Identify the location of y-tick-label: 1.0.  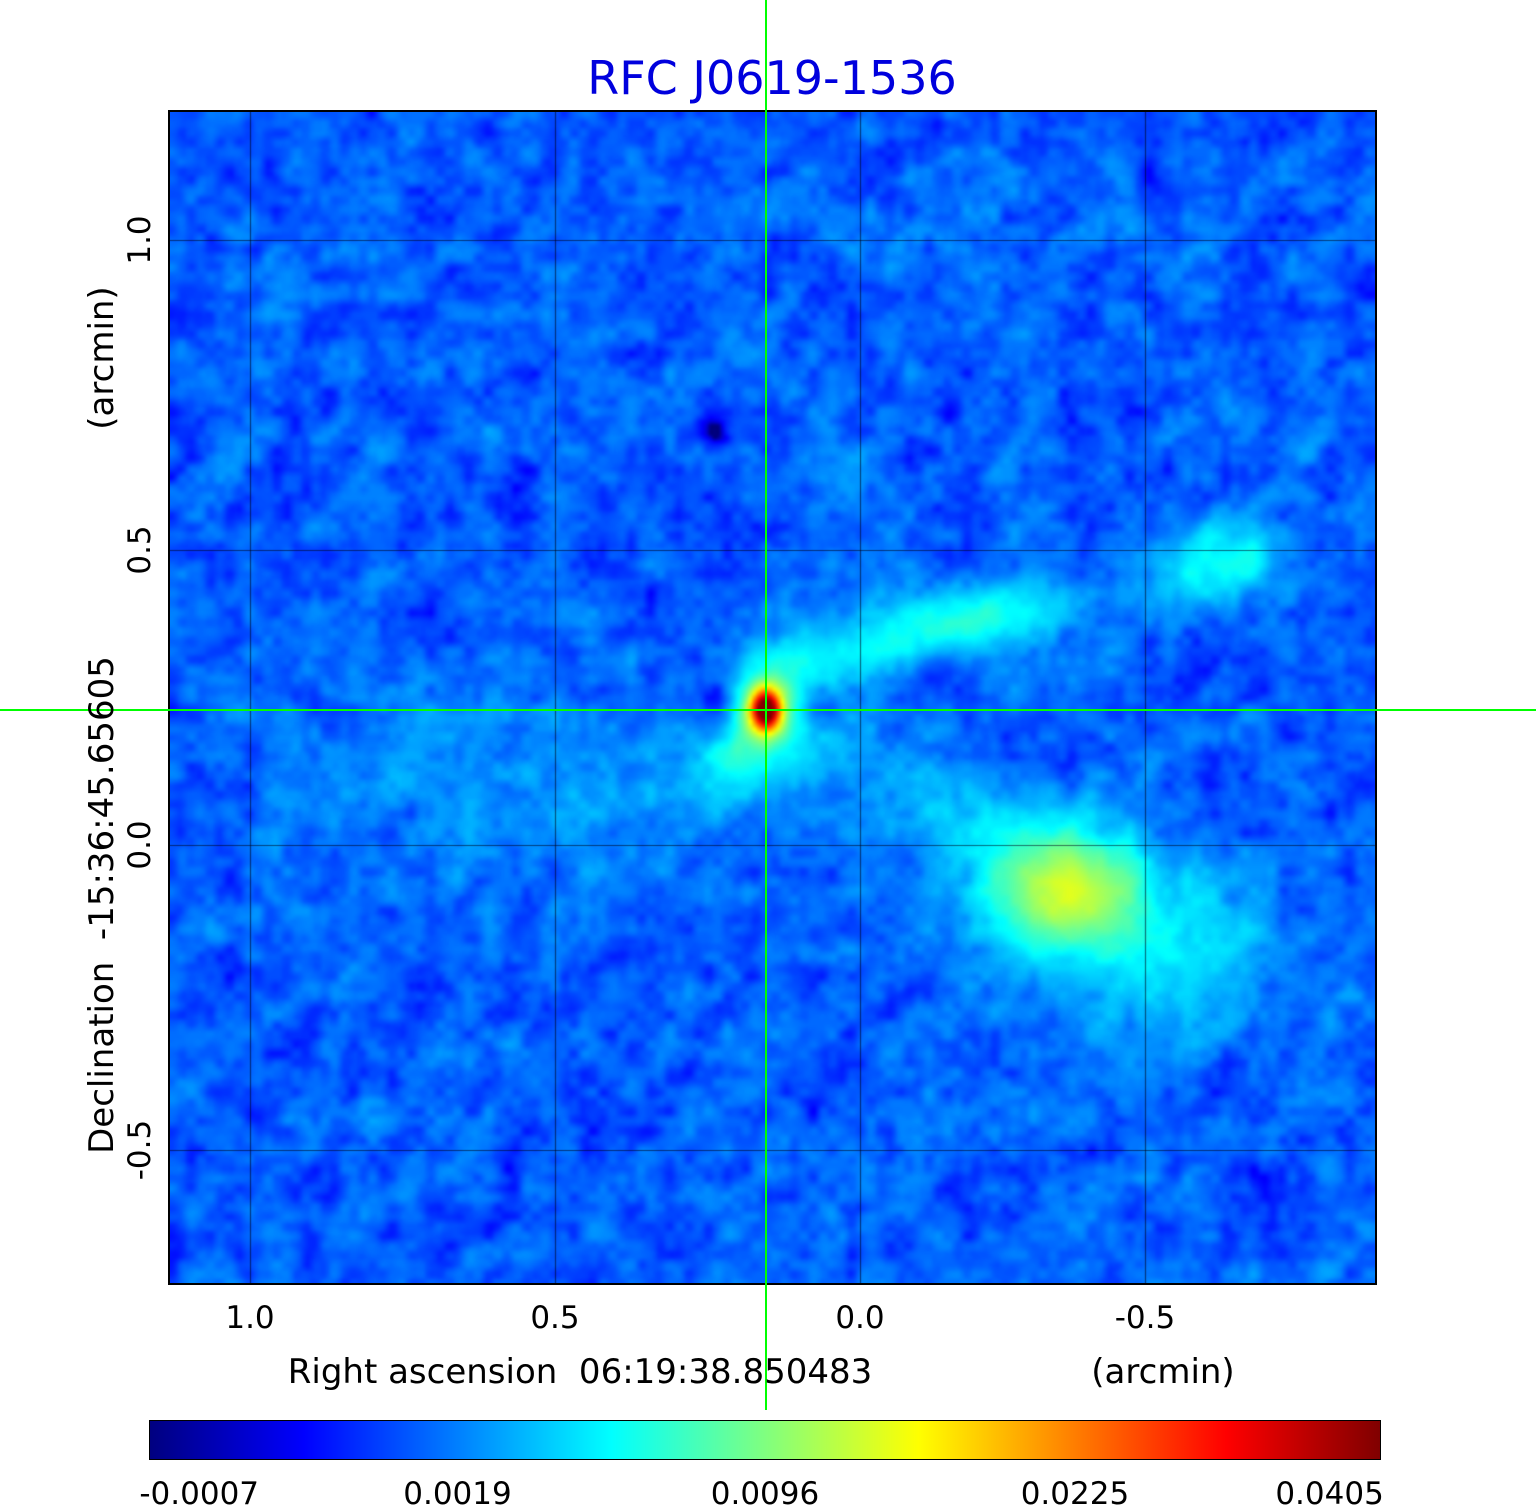
(140, 240).